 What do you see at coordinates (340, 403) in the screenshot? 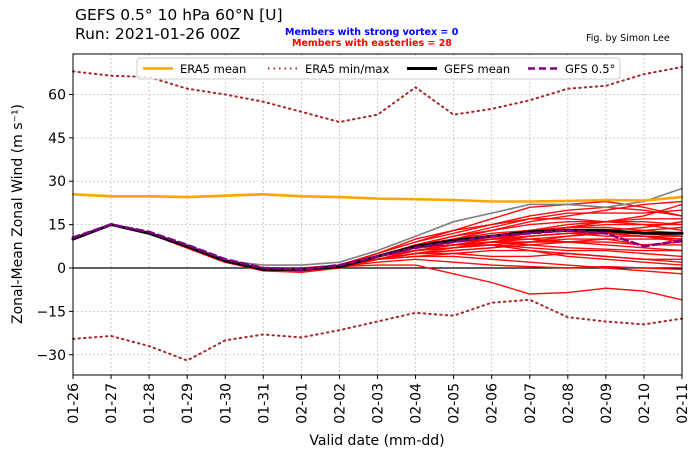
I see `x-tick-label: 02-02` at bounding box center [340, 403].